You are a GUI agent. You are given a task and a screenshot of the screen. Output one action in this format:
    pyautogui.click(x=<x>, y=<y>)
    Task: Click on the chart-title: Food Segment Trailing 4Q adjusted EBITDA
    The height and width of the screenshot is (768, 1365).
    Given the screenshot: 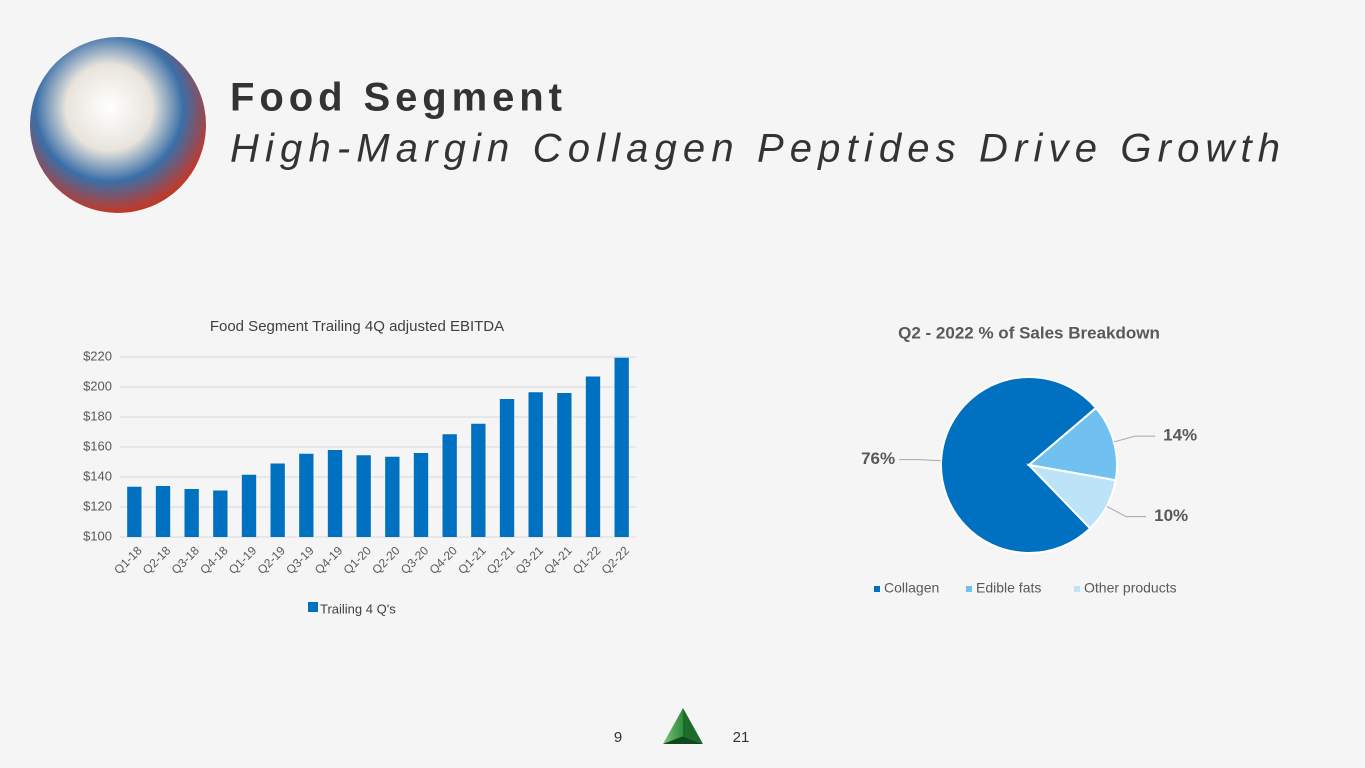 What is the action you would take?
    pyautogui.click(x=357, y=326)
    